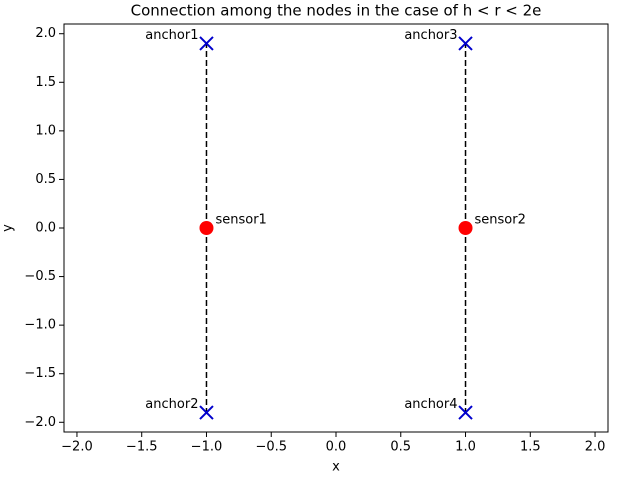  What do you see at coordinates (40, 422) in the screenshot?
I see `y-tick-label: −2.0` at bounding box center [40, 422].